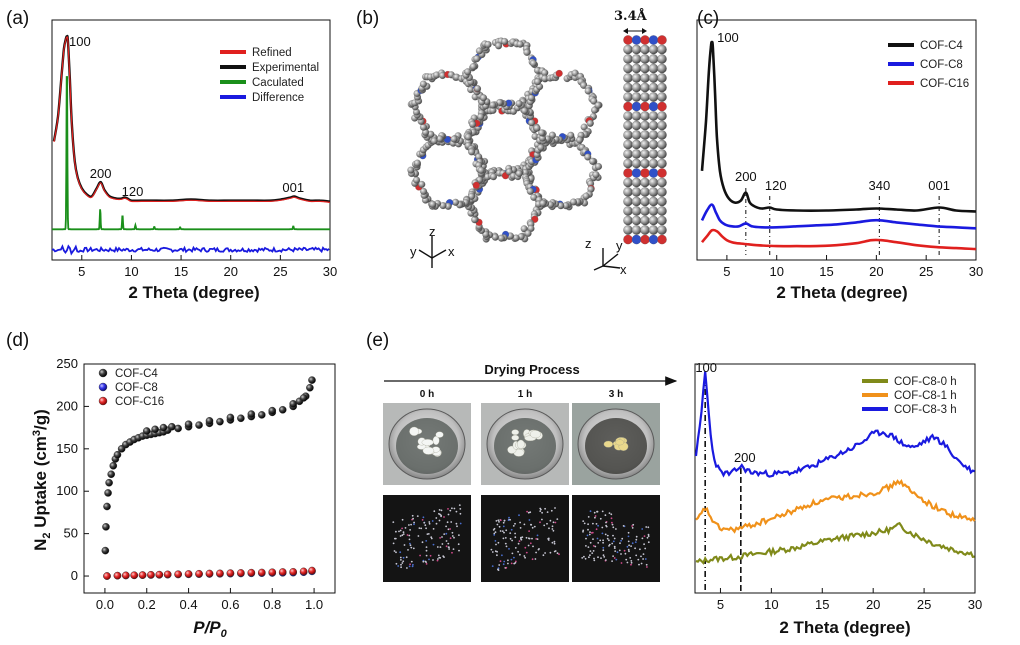  Describe the element at coordinates (193, 292) in the screenshot. I see `panel-a-x-axis-title: 2 Theta (degree)` at that location.